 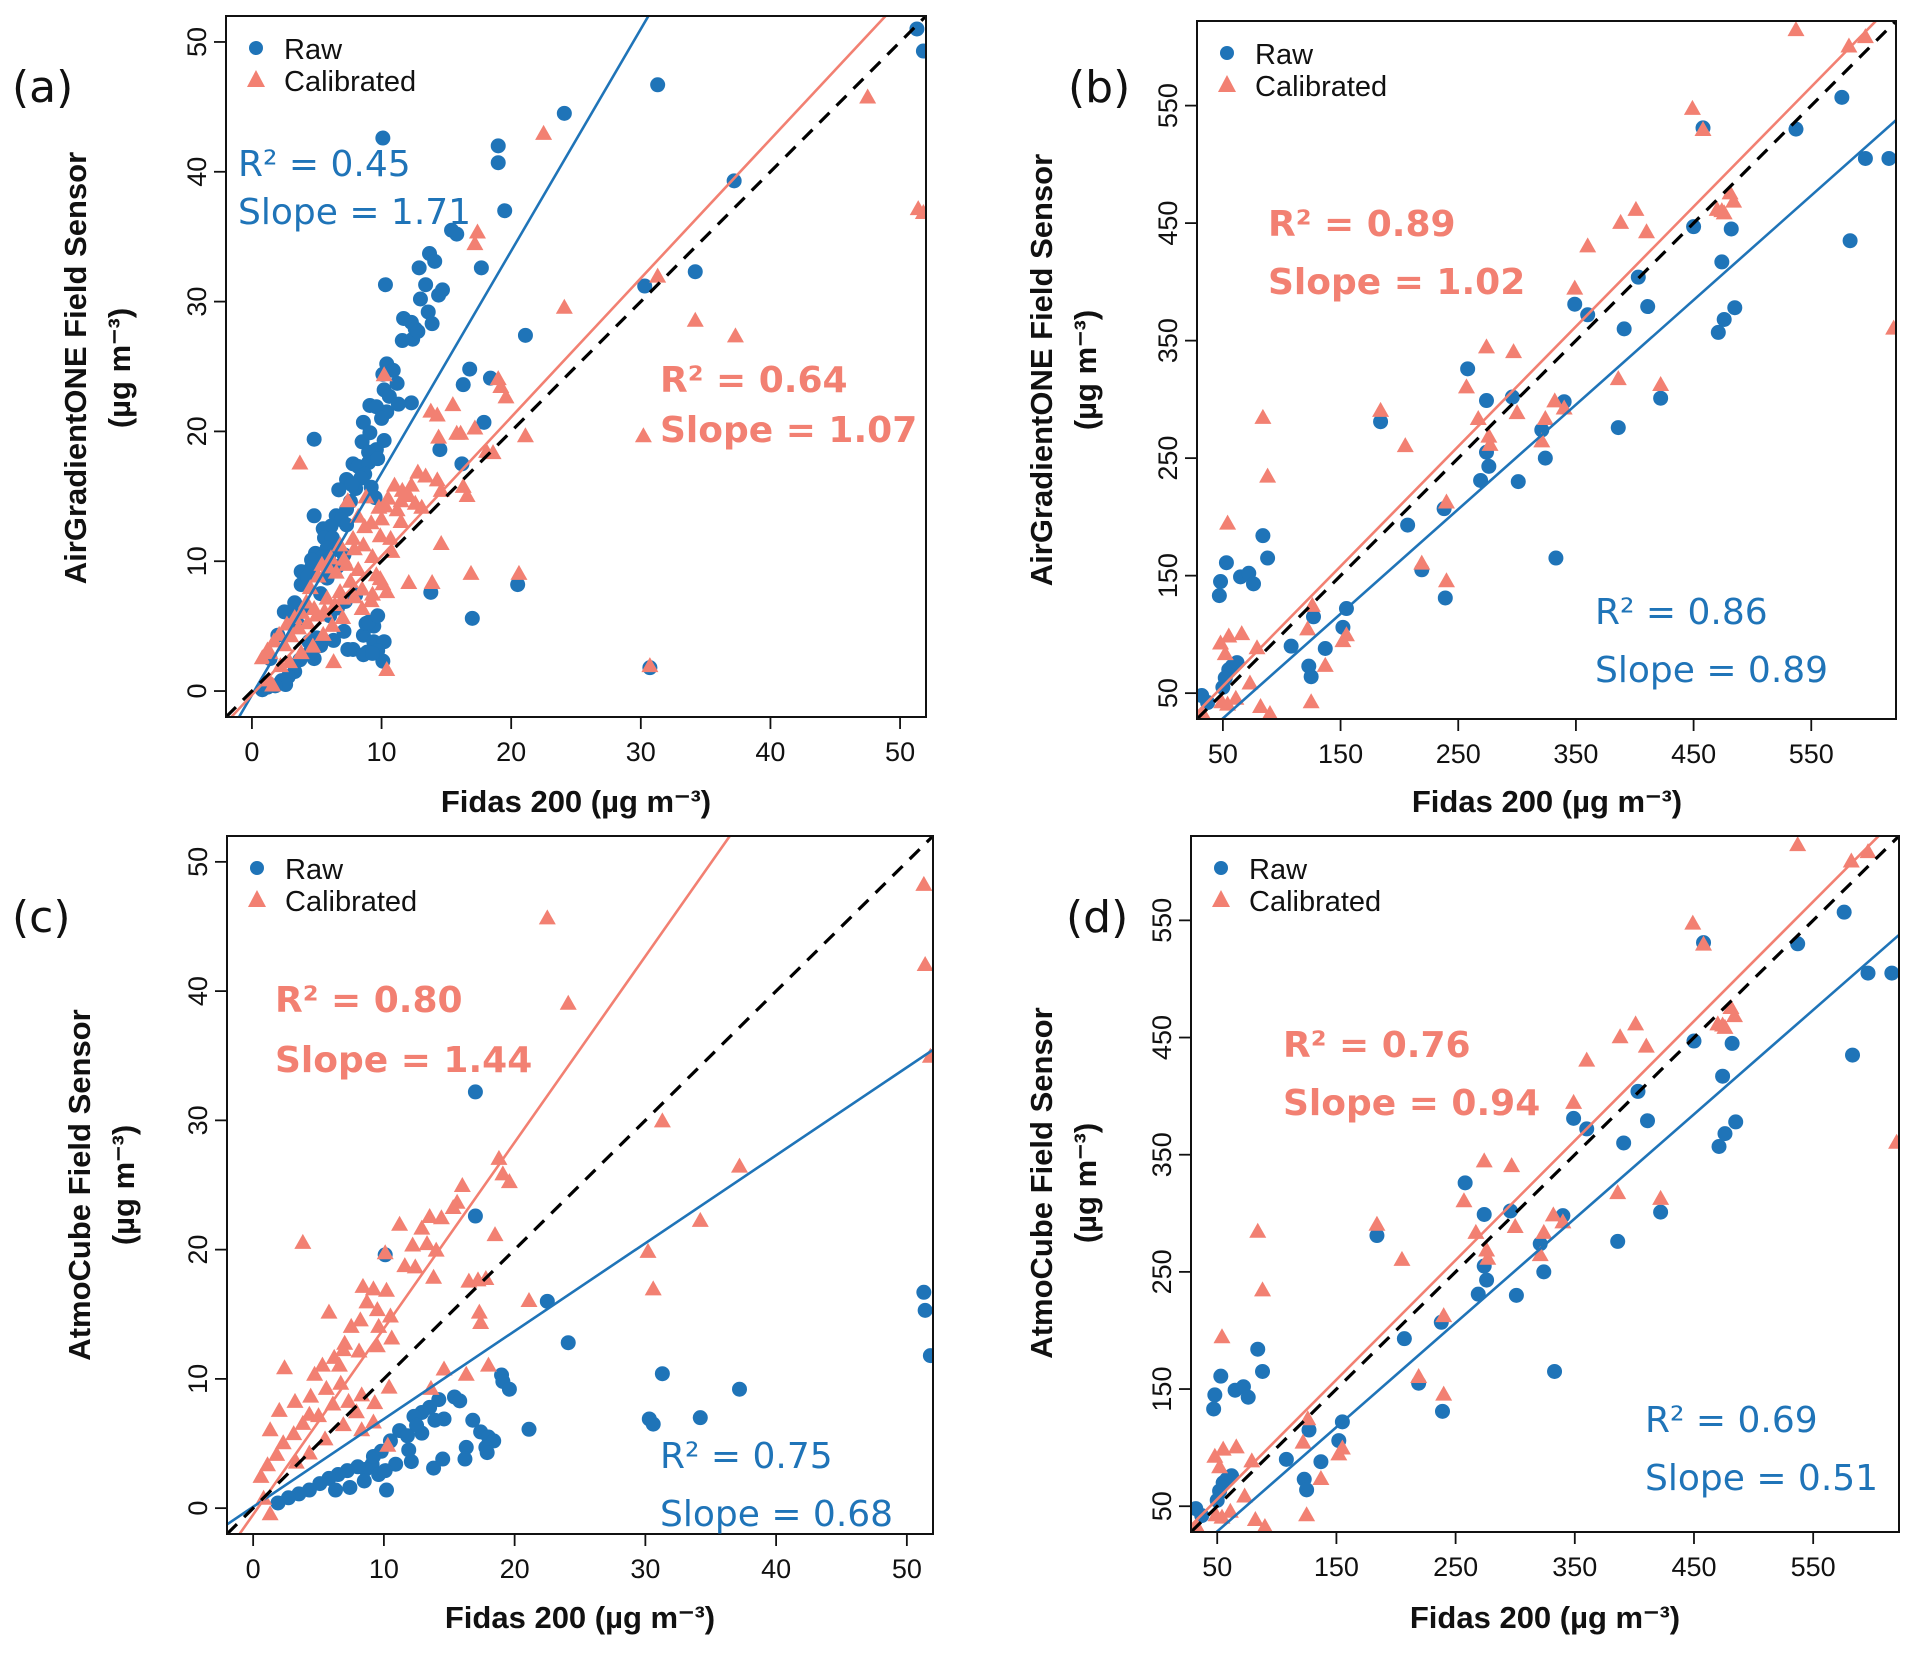 I want to click on x-tick-label: 250, so click(x=1455, y=1567).